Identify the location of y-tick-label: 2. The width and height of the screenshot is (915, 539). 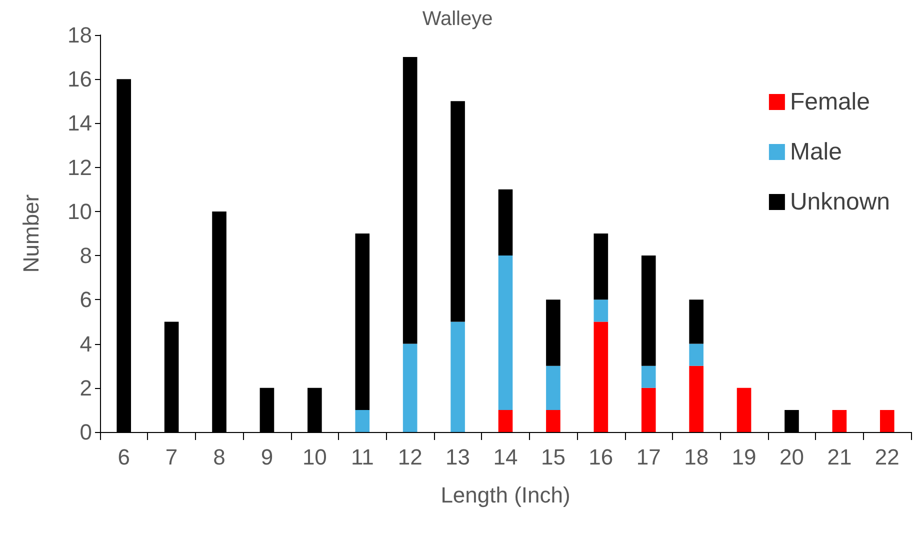
(86, 387).